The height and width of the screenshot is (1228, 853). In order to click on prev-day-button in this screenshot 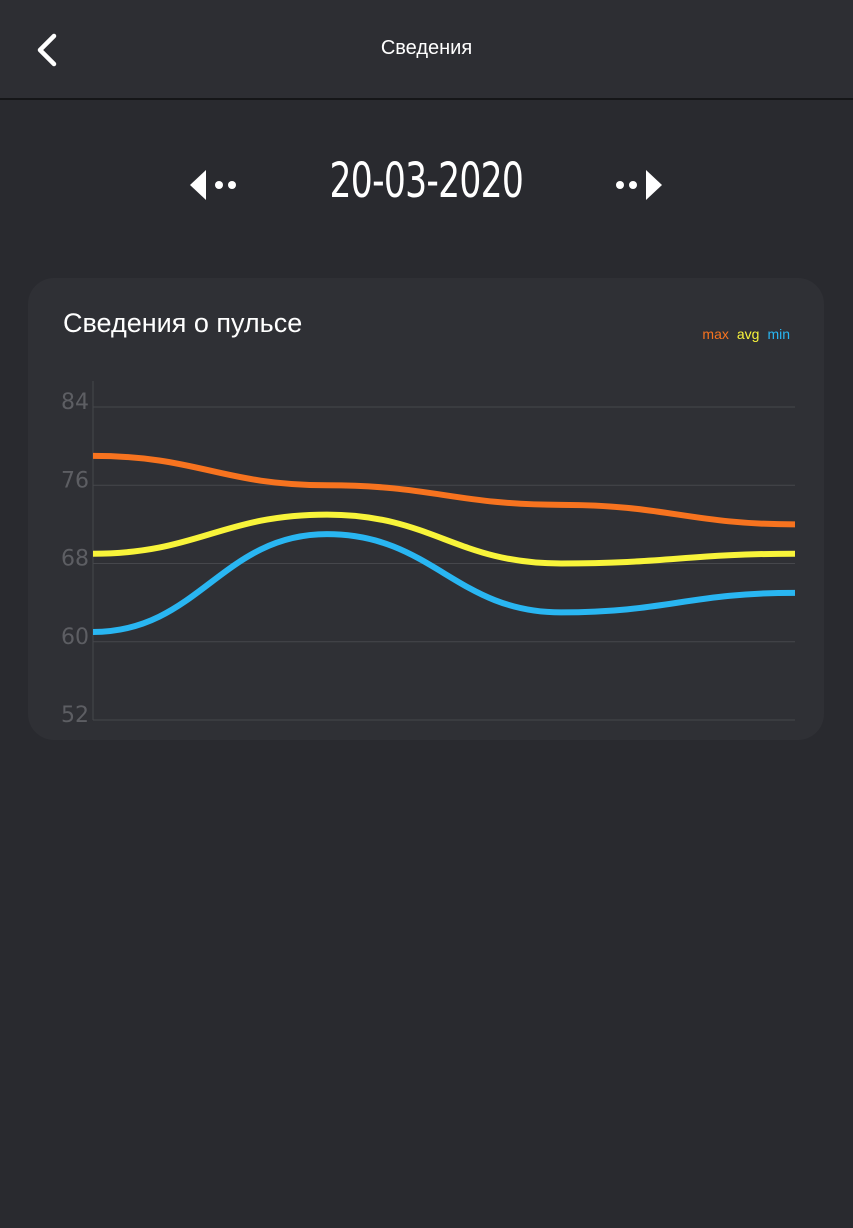, I will do `click(212, 185)`.